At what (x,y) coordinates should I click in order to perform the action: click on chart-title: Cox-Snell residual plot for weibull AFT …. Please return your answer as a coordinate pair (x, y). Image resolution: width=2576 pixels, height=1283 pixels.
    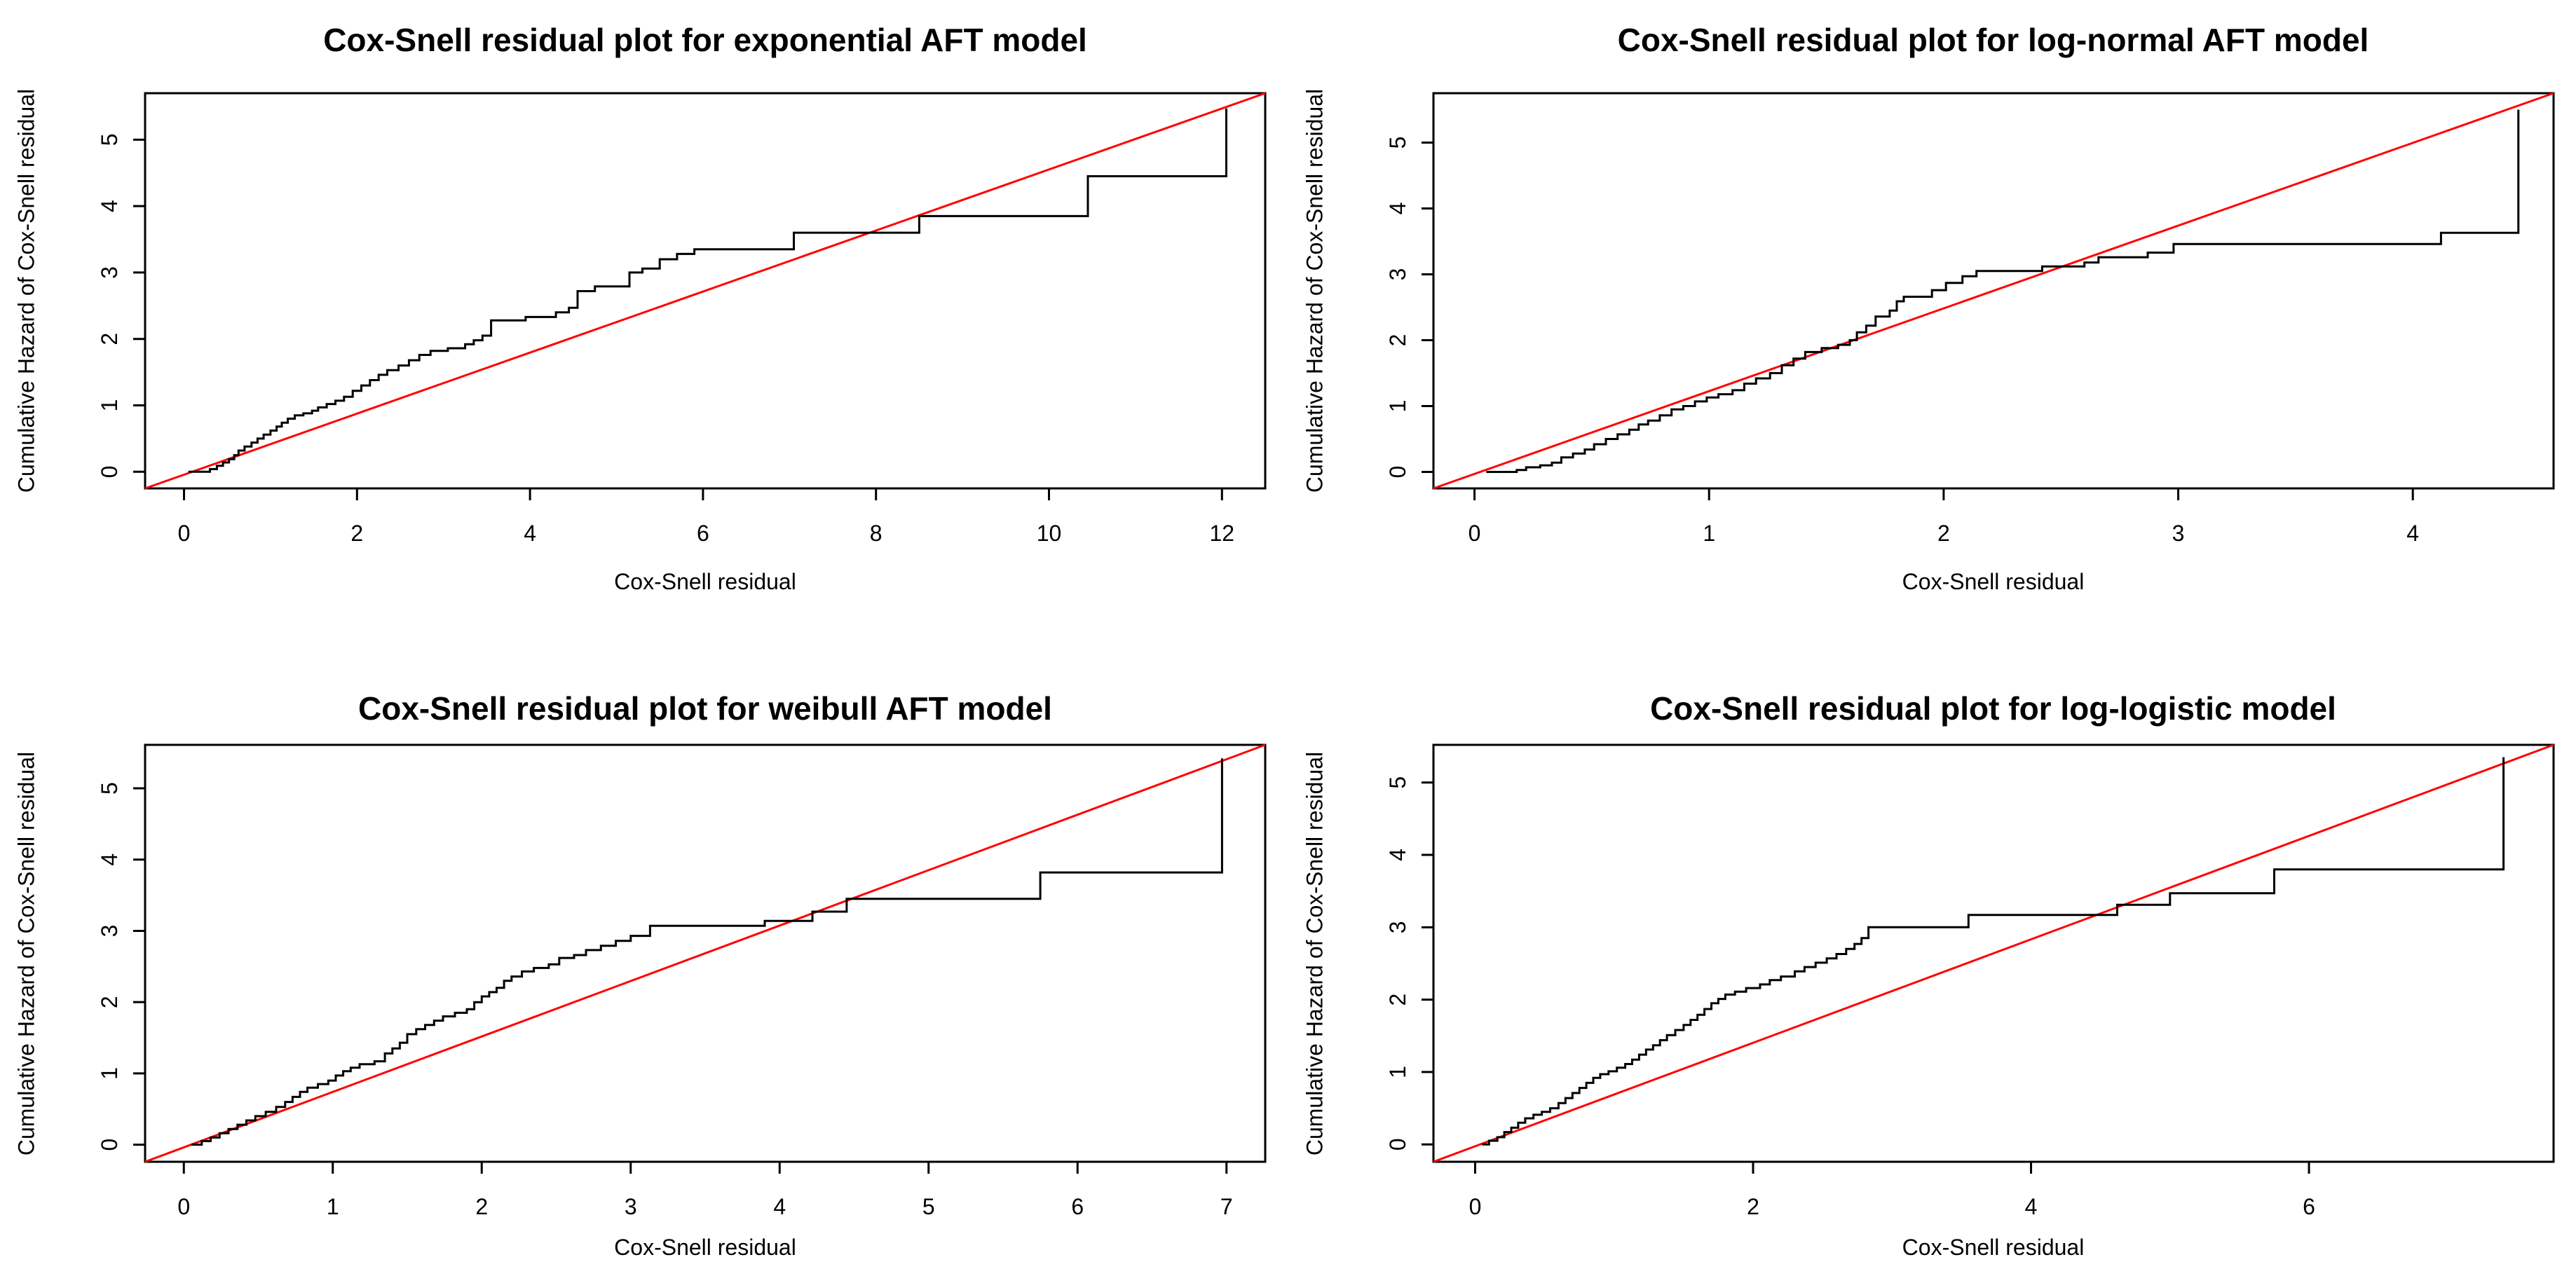
    Looking at the image, I should click on (705, 708).